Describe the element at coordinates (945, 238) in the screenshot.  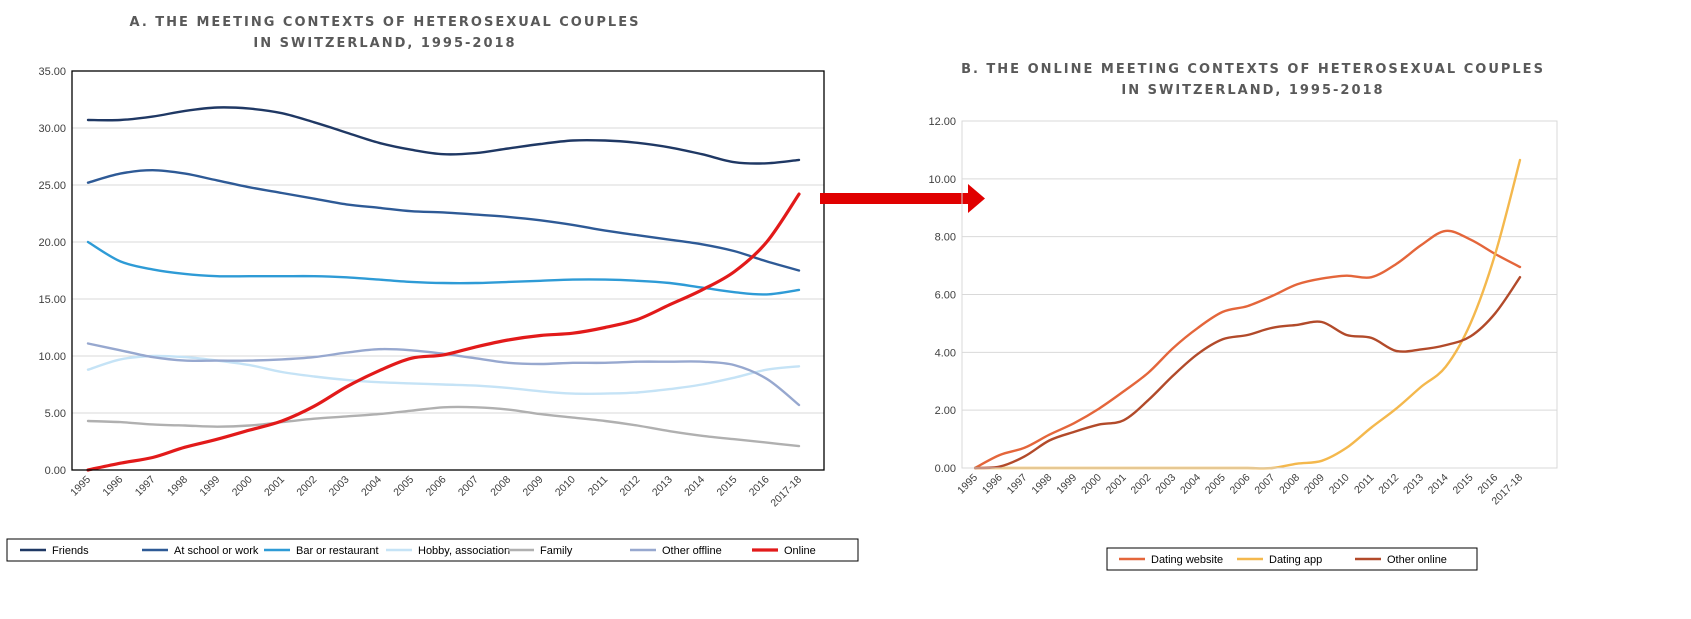
I see `y-tick-label: 8.00` at that location.